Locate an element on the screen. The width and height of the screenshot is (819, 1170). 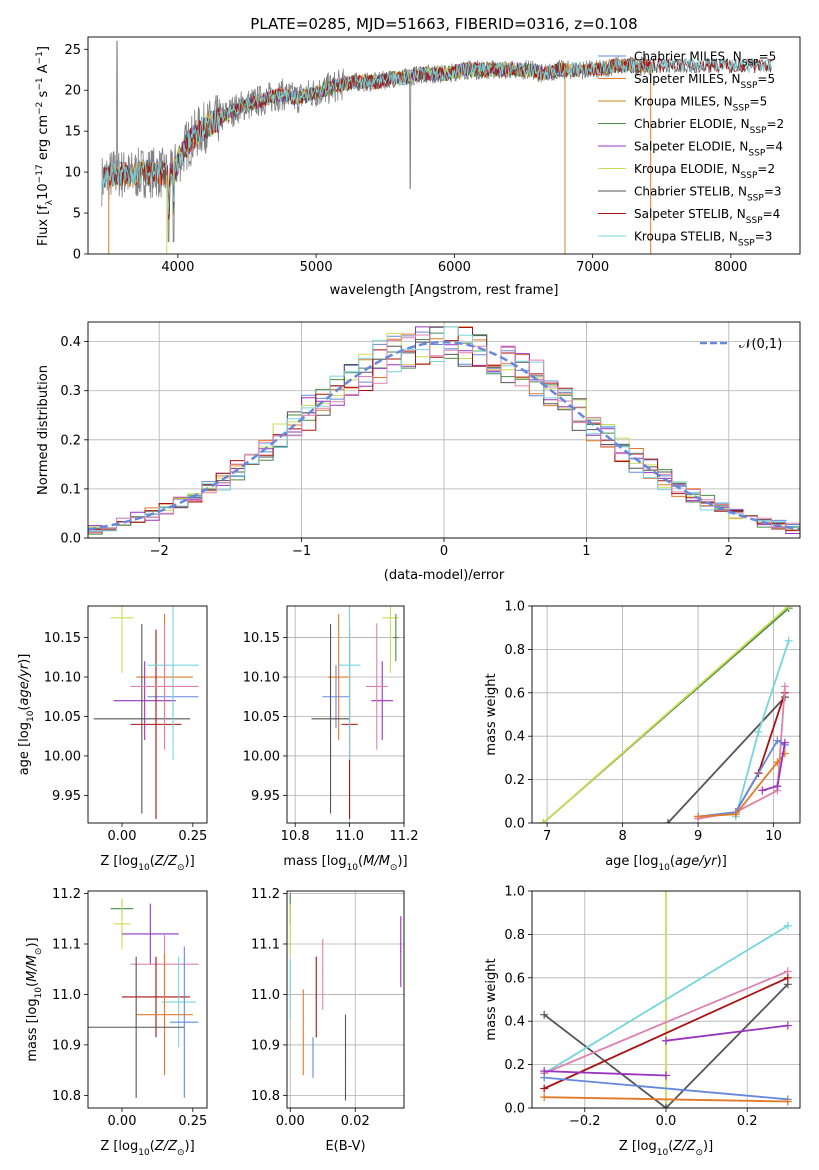
label-part: Kroupa STELIB, N is located at coordinates (686, 237).